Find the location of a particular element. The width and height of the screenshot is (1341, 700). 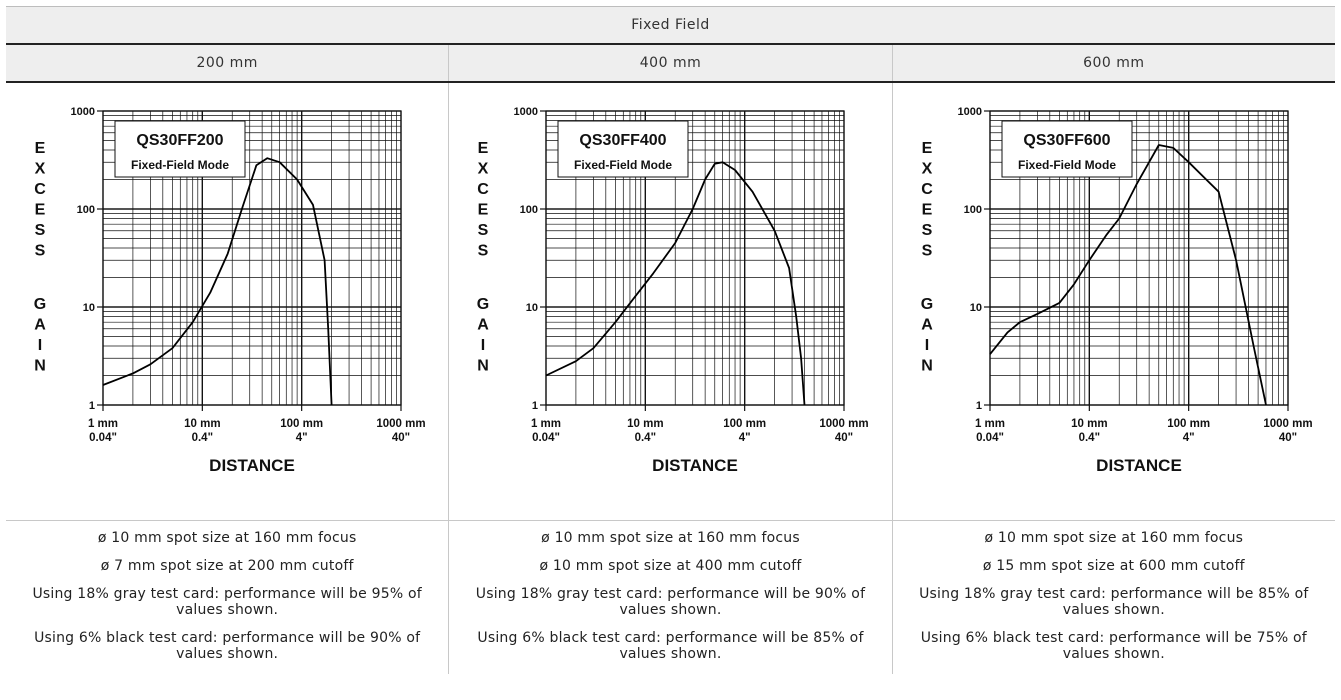

column-header-400mm: 400 mm is located at coordinates (669, 63).